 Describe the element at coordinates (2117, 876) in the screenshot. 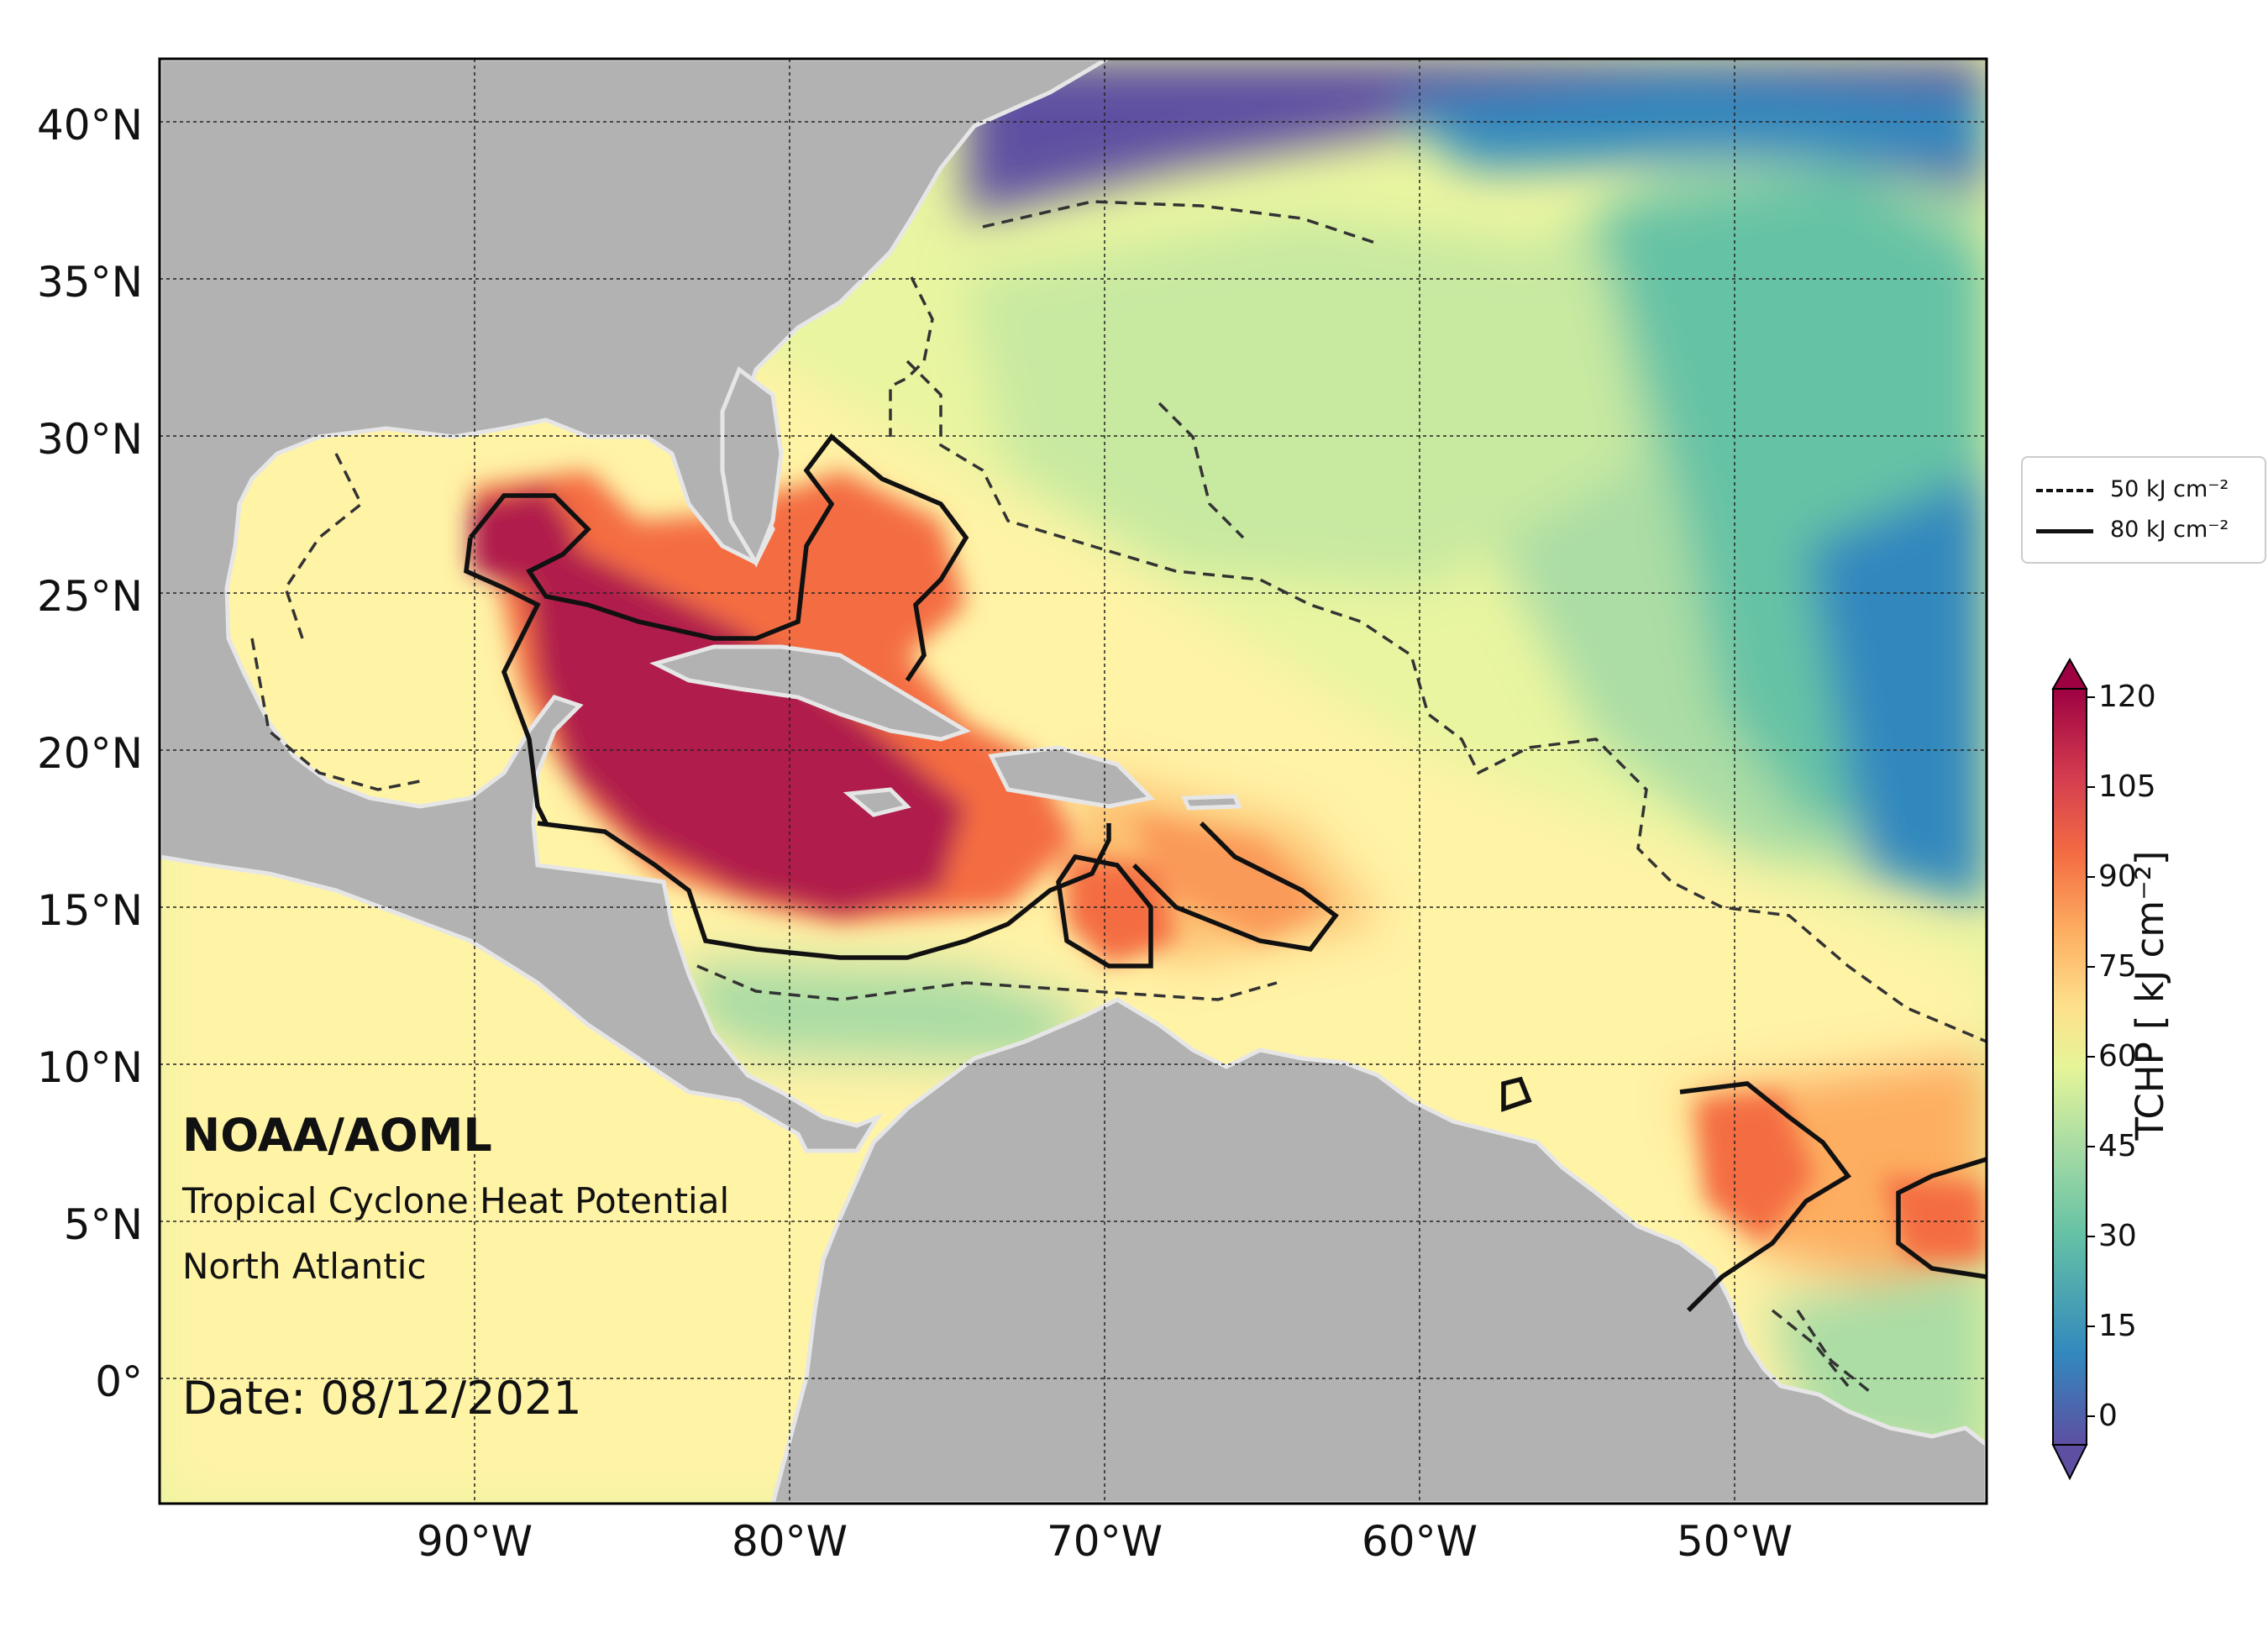

I see `colorbar-tick-90: 90` at that location.